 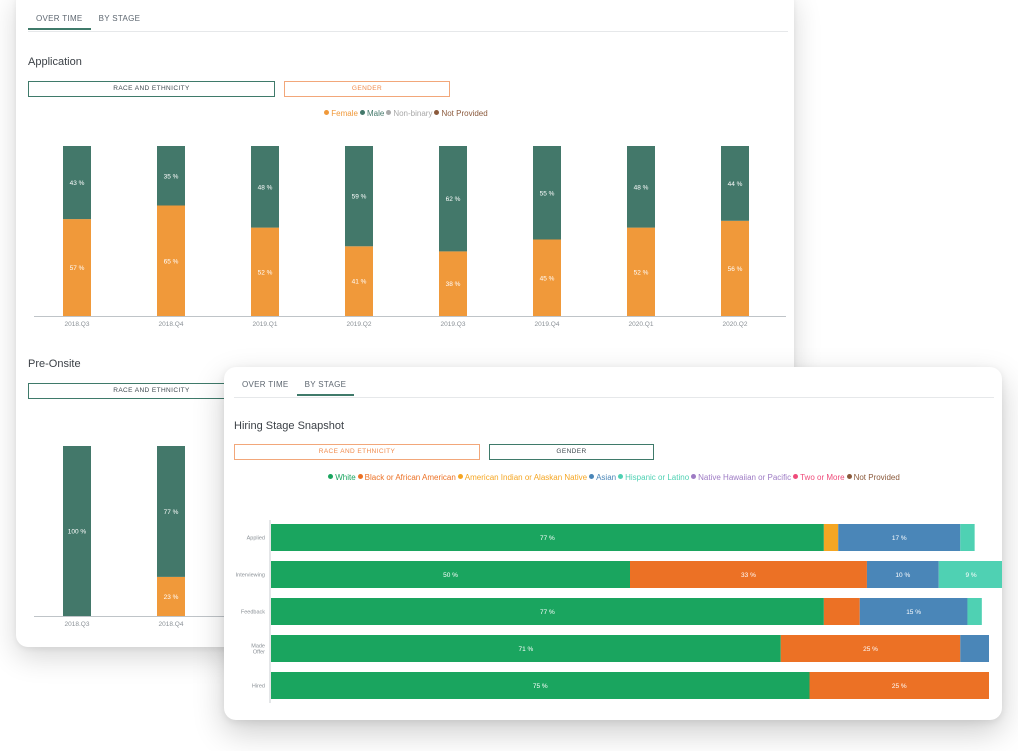 I want to click on data-label: 44 %, so click(x=735, y=184).